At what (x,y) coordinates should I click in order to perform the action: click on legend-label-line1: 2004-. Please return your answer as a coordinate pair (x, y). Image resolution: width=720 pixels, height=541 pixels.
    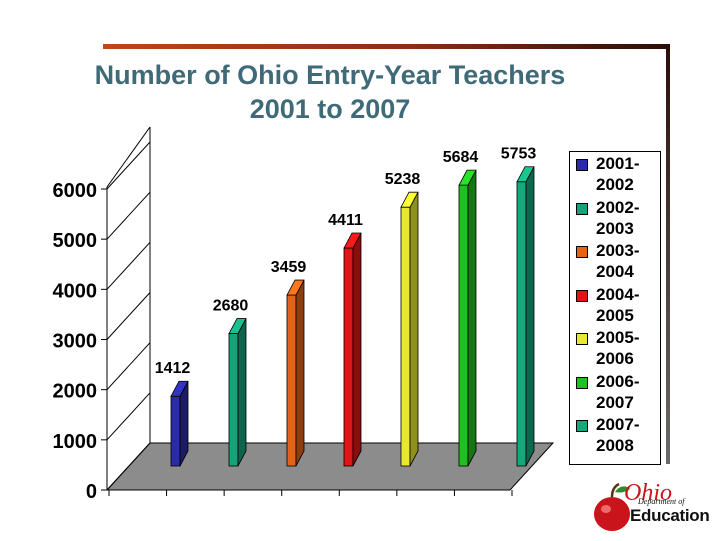
    Looking at the image, I should click on (618, 294).